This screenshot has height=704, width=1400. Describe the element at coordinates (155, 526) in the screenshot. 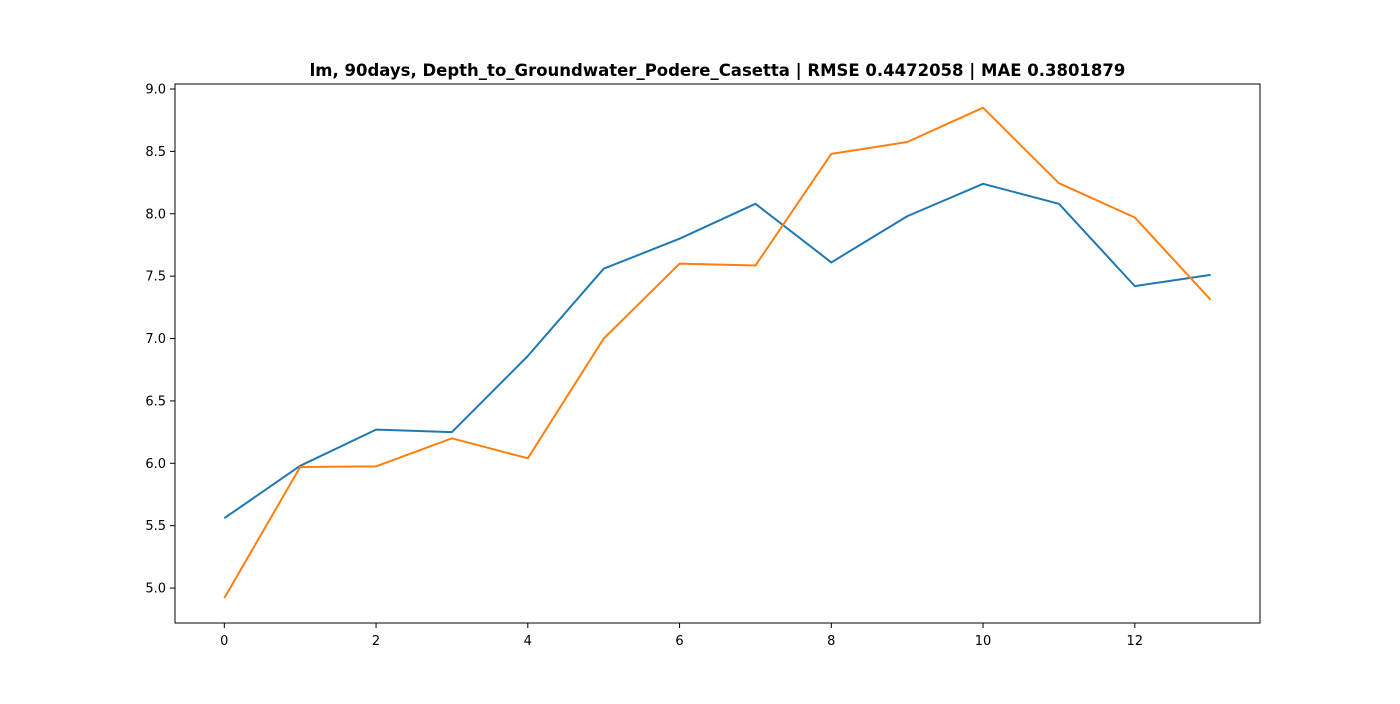

I see `y-tick-label: 5.5` at that location.